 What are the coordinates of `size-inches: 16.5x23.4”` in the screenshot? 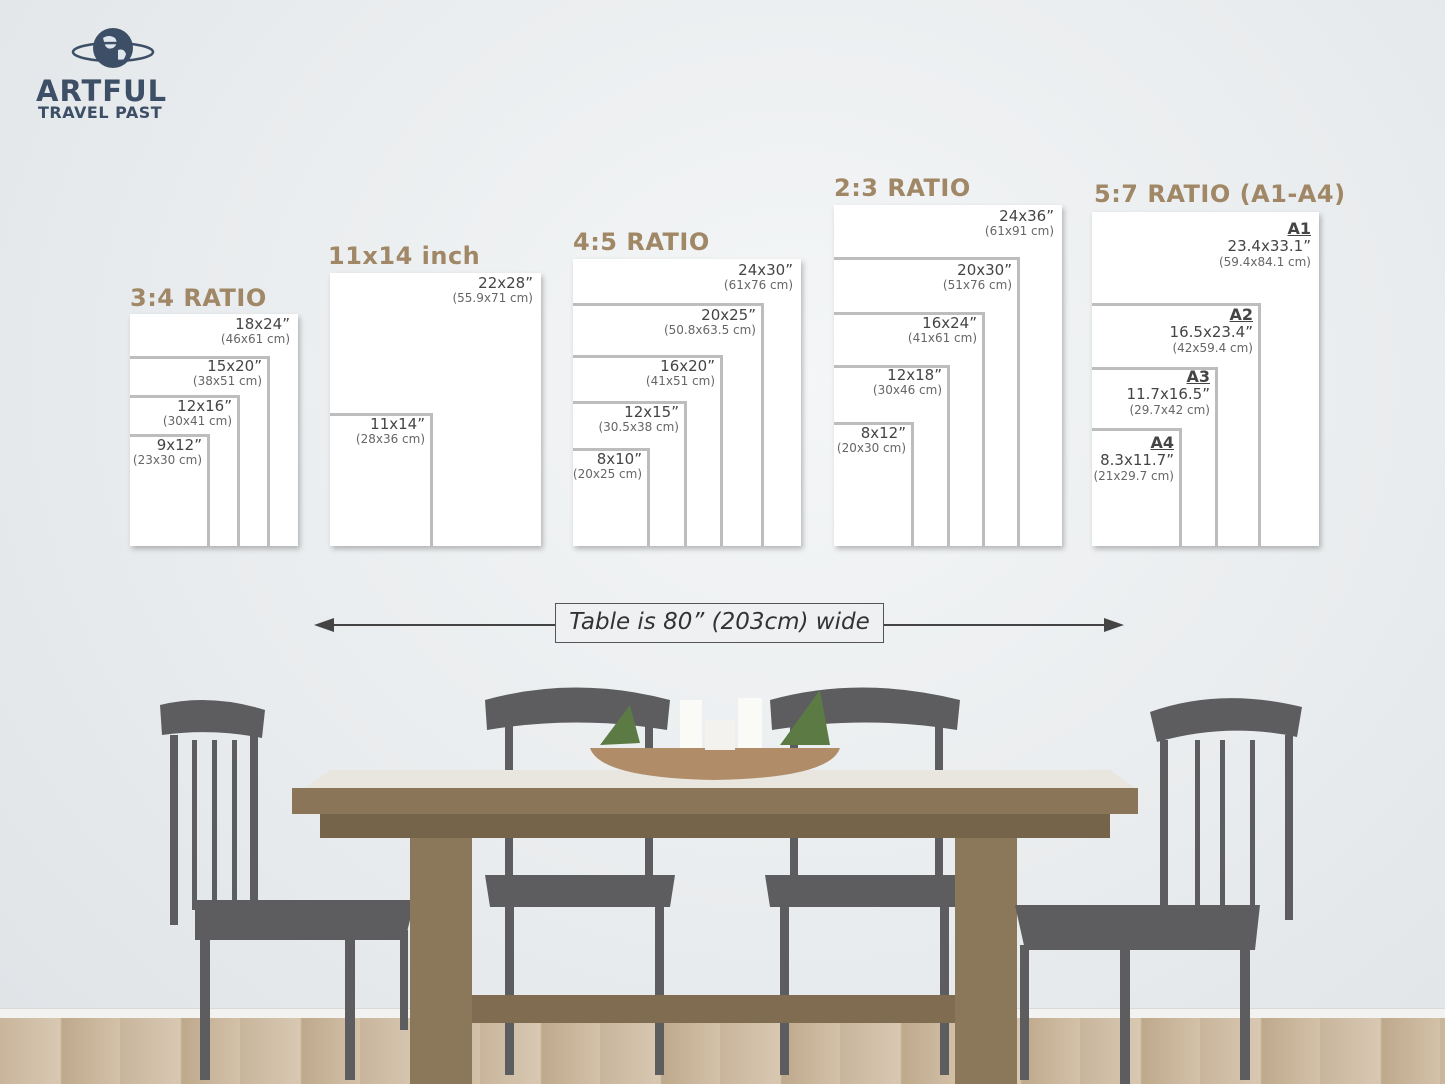 It's located at (1211, 332).